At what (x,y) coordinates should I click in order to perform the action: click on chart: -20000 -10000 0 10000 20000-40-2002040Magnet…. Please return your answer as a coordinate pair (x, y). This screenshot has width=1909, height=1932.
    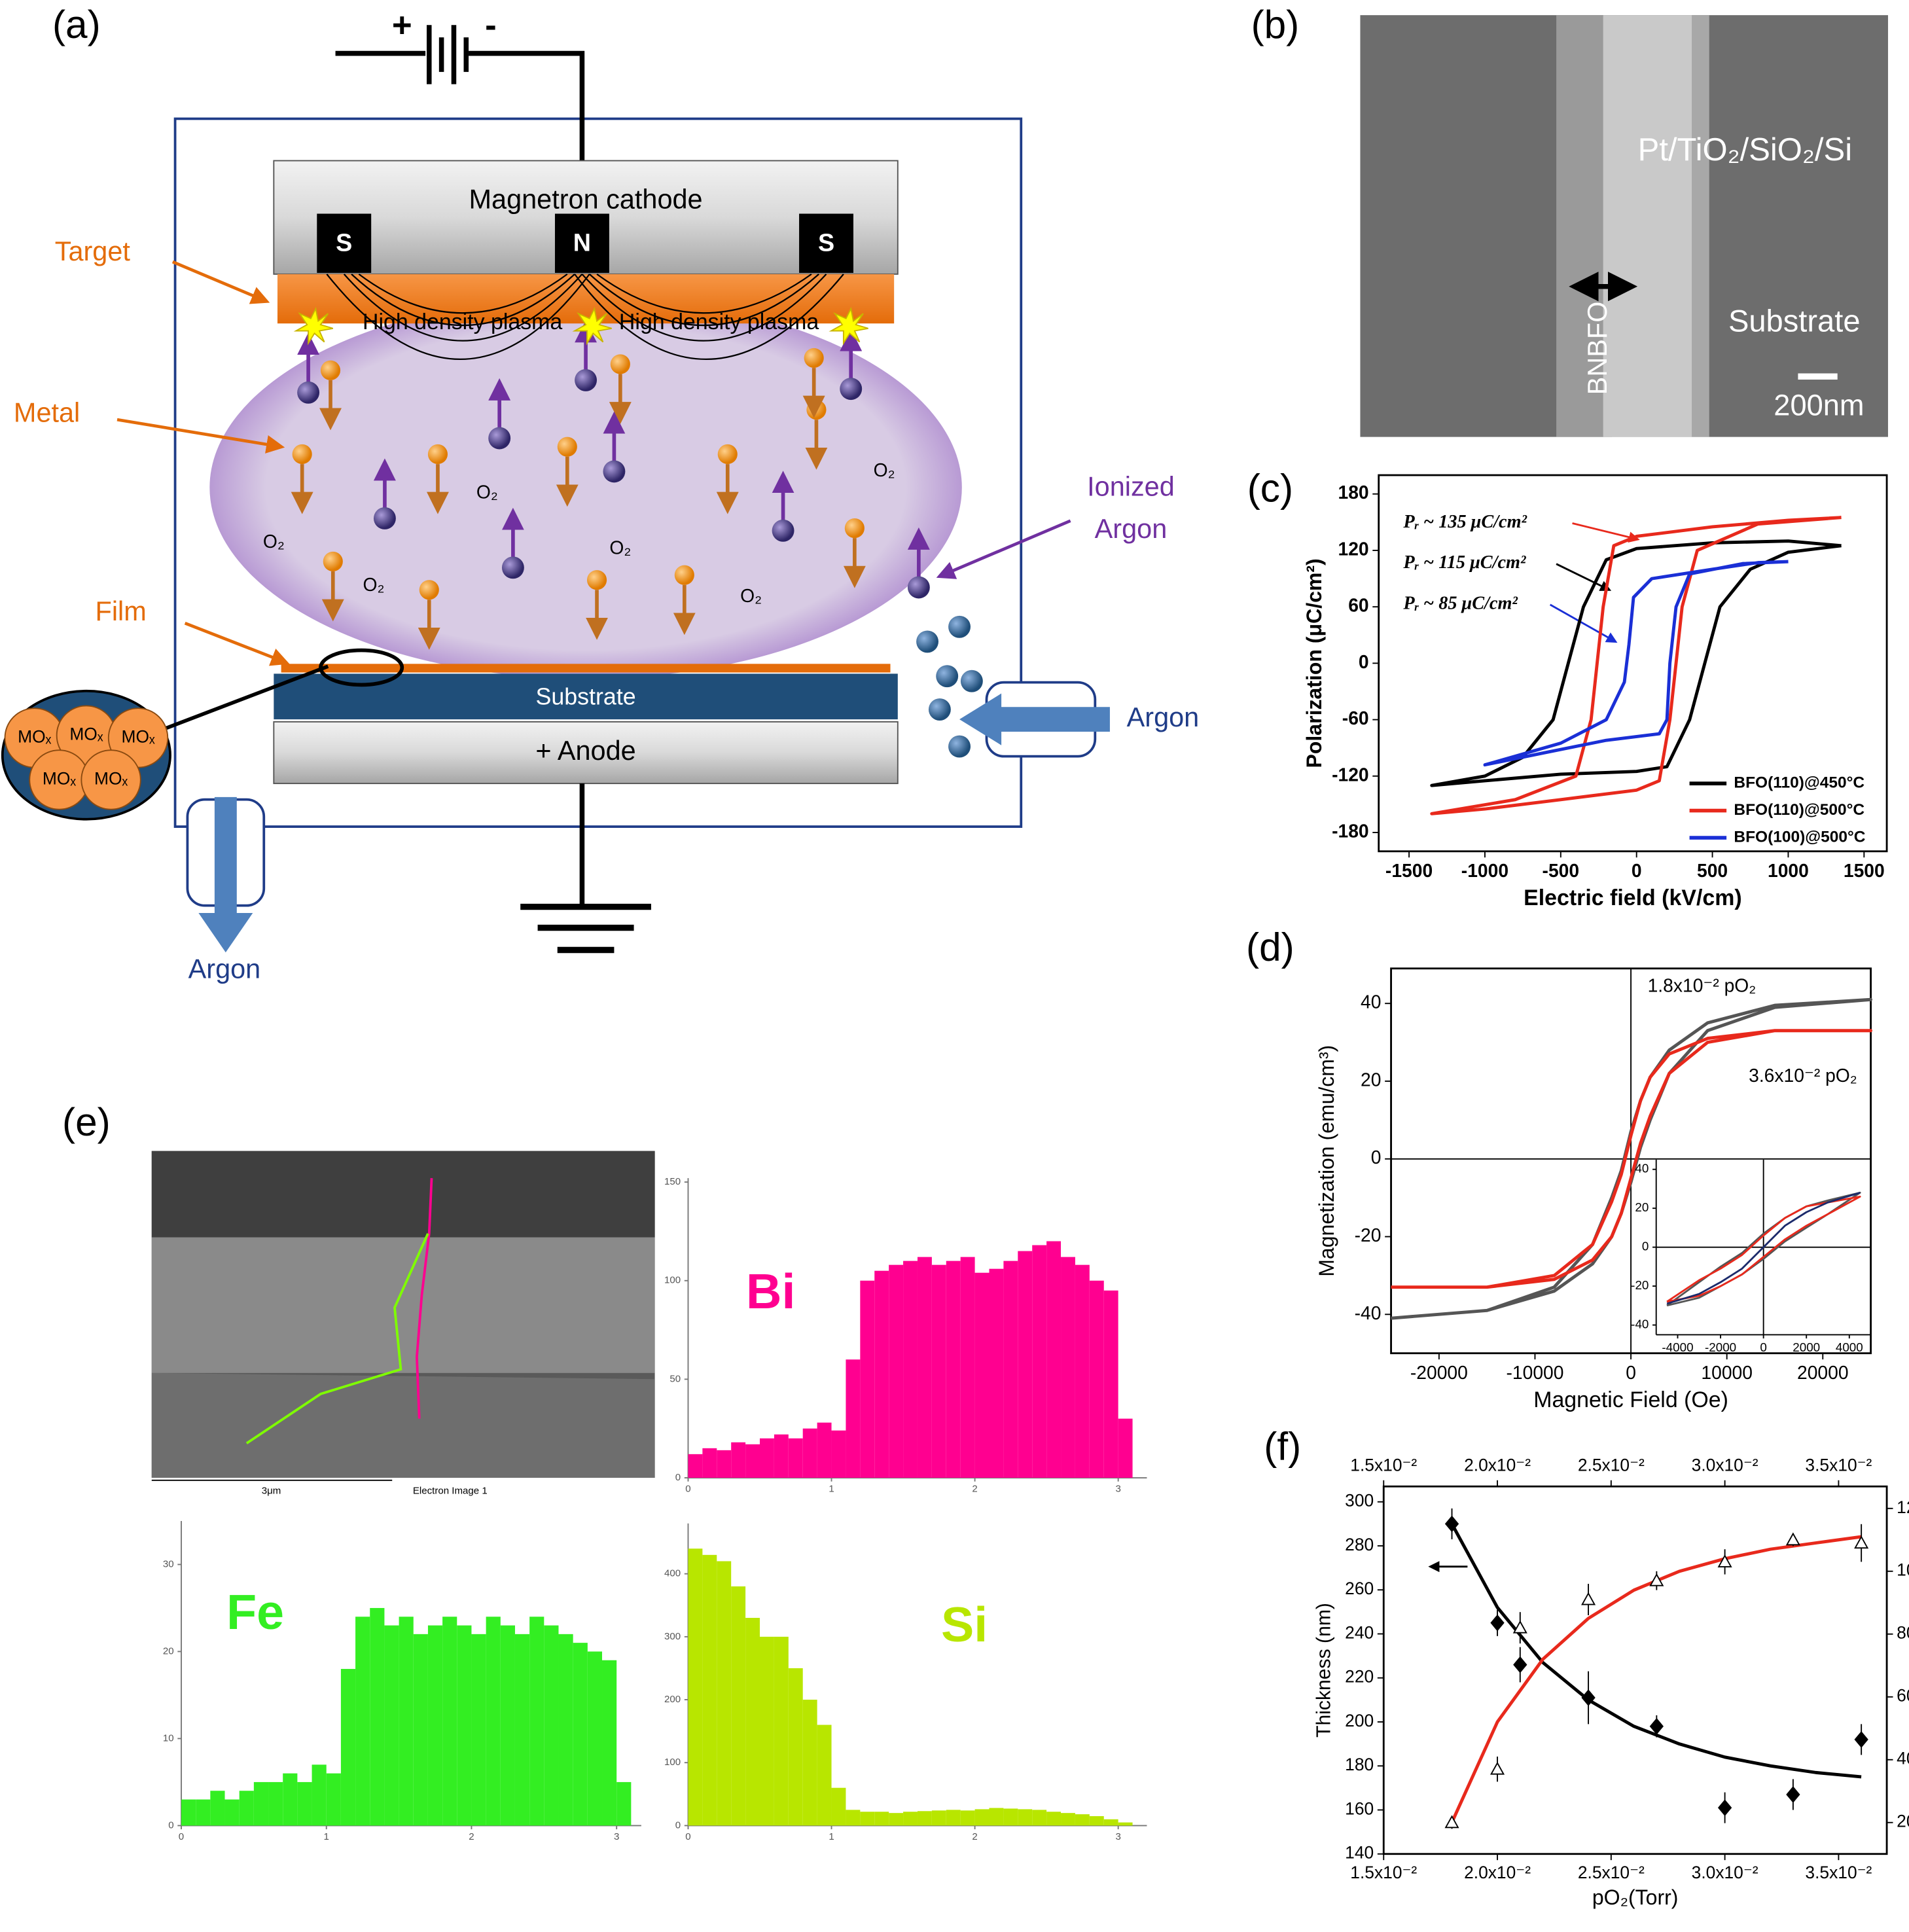
    Looking at the image, I should click on (1594, 1189).